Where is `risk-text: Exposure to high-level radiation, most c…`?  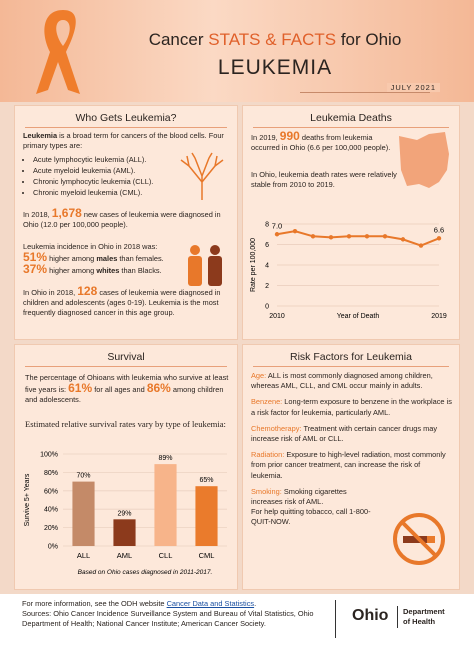 risk-text: Exposure to high-level radiation, most c… is located at coordinates (348, 465).